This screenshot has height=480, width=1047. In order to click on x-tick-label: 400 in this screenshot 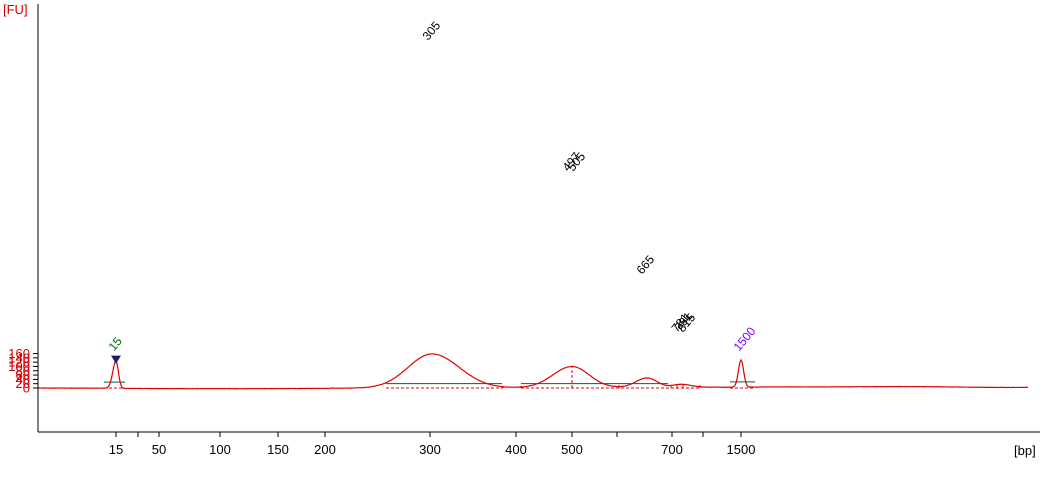, I will do `click(516, 449)`.